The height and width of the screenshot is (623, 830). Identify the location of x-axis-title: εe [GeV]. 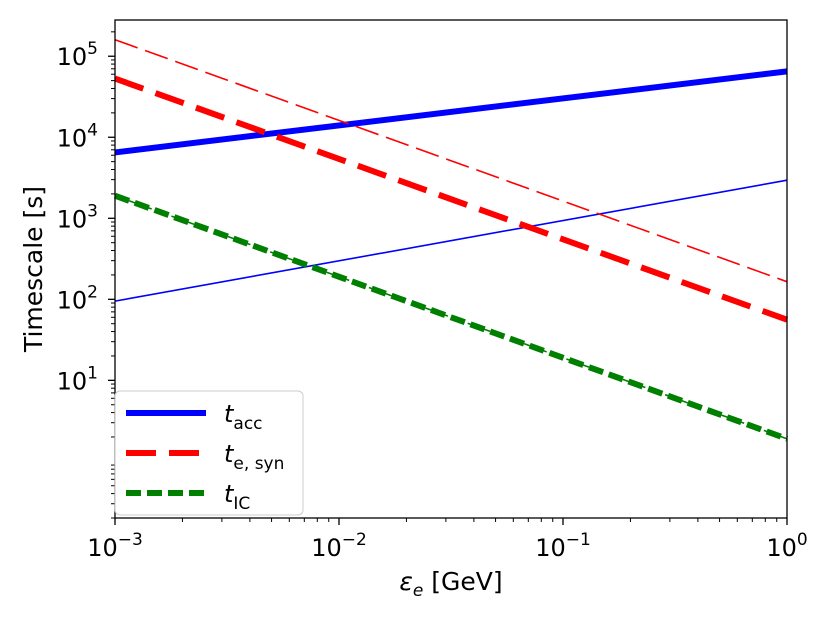
(450, 584).